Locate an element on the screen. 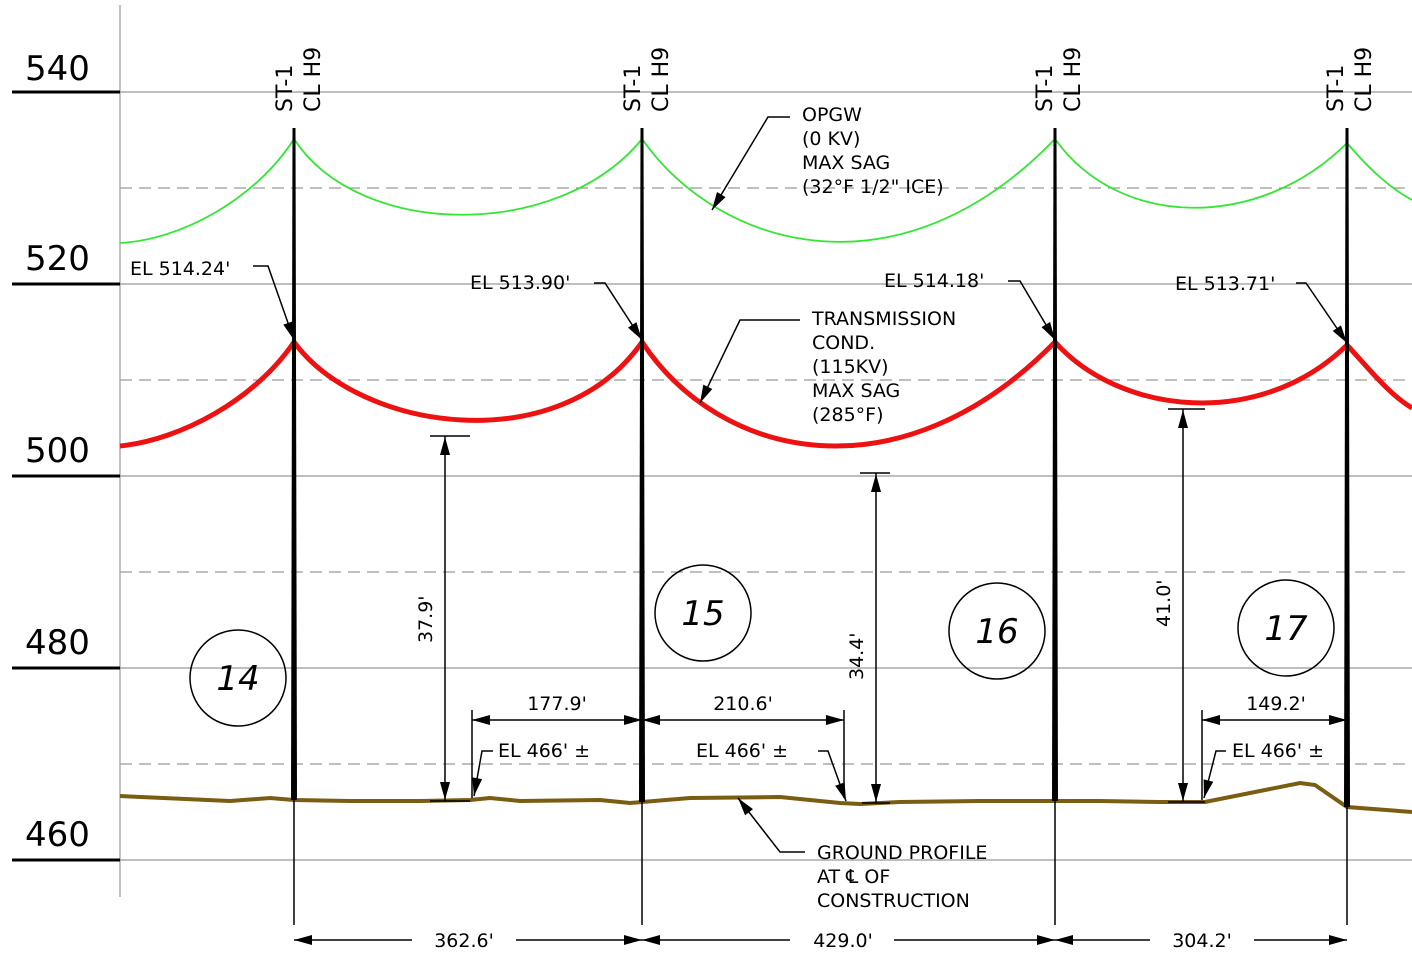 The height and width of the screenshot is (955, 1412). ground-note-line: CONSTRUCTION is located at coordinates (893, 901).